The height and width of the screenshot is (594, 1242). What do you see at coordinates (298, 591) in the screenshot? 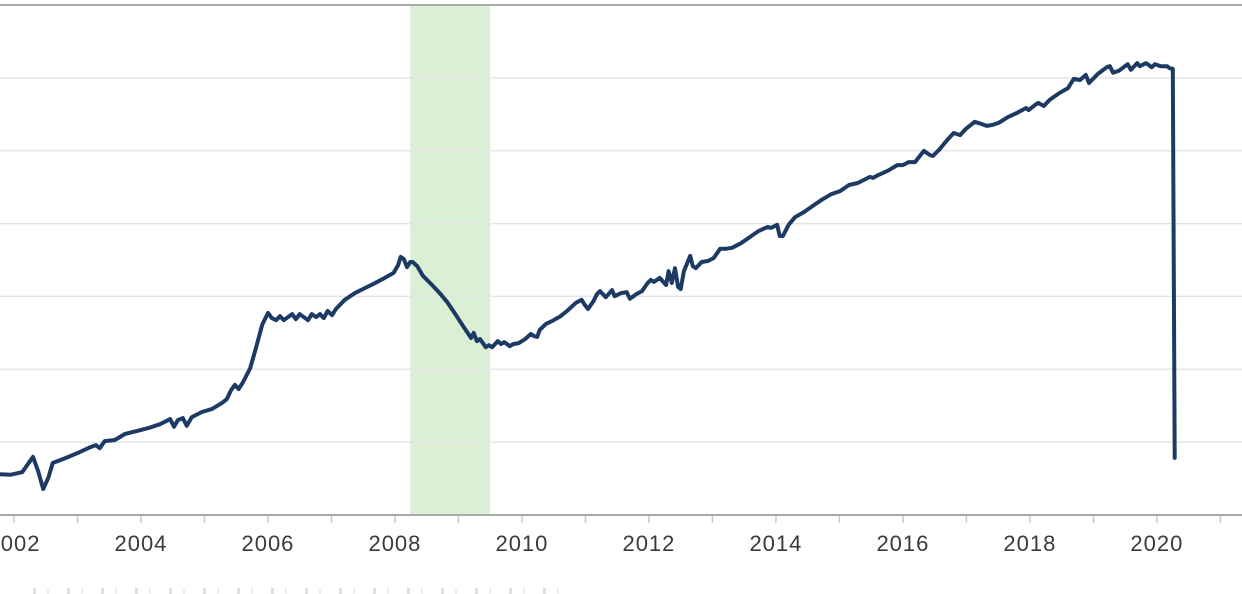
I see `clipped-caption-remnant` at bounding box center [298, 591].